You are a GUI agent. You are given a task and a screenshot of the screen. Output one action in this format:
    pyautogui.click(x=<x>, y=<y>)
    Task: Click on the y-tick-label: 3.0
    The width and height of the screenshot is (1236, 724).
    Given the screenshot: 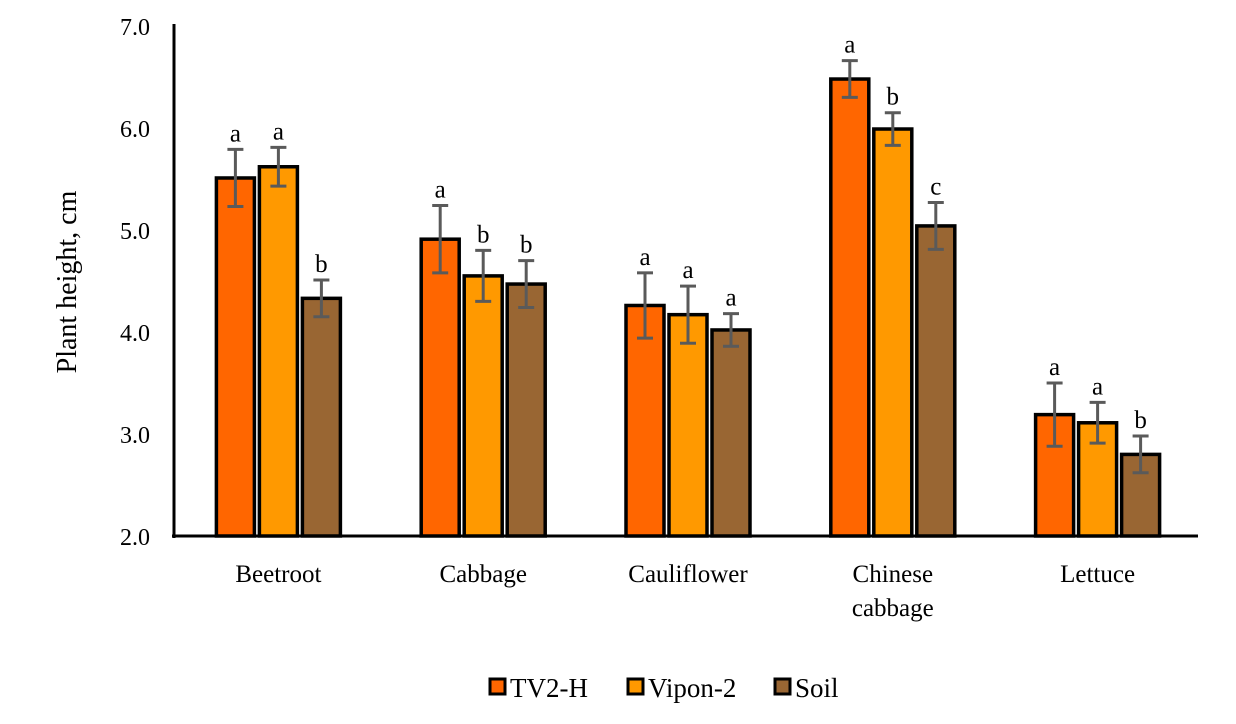 What is the action you would take?
    pyautogui.click(x=135, y=436)
    